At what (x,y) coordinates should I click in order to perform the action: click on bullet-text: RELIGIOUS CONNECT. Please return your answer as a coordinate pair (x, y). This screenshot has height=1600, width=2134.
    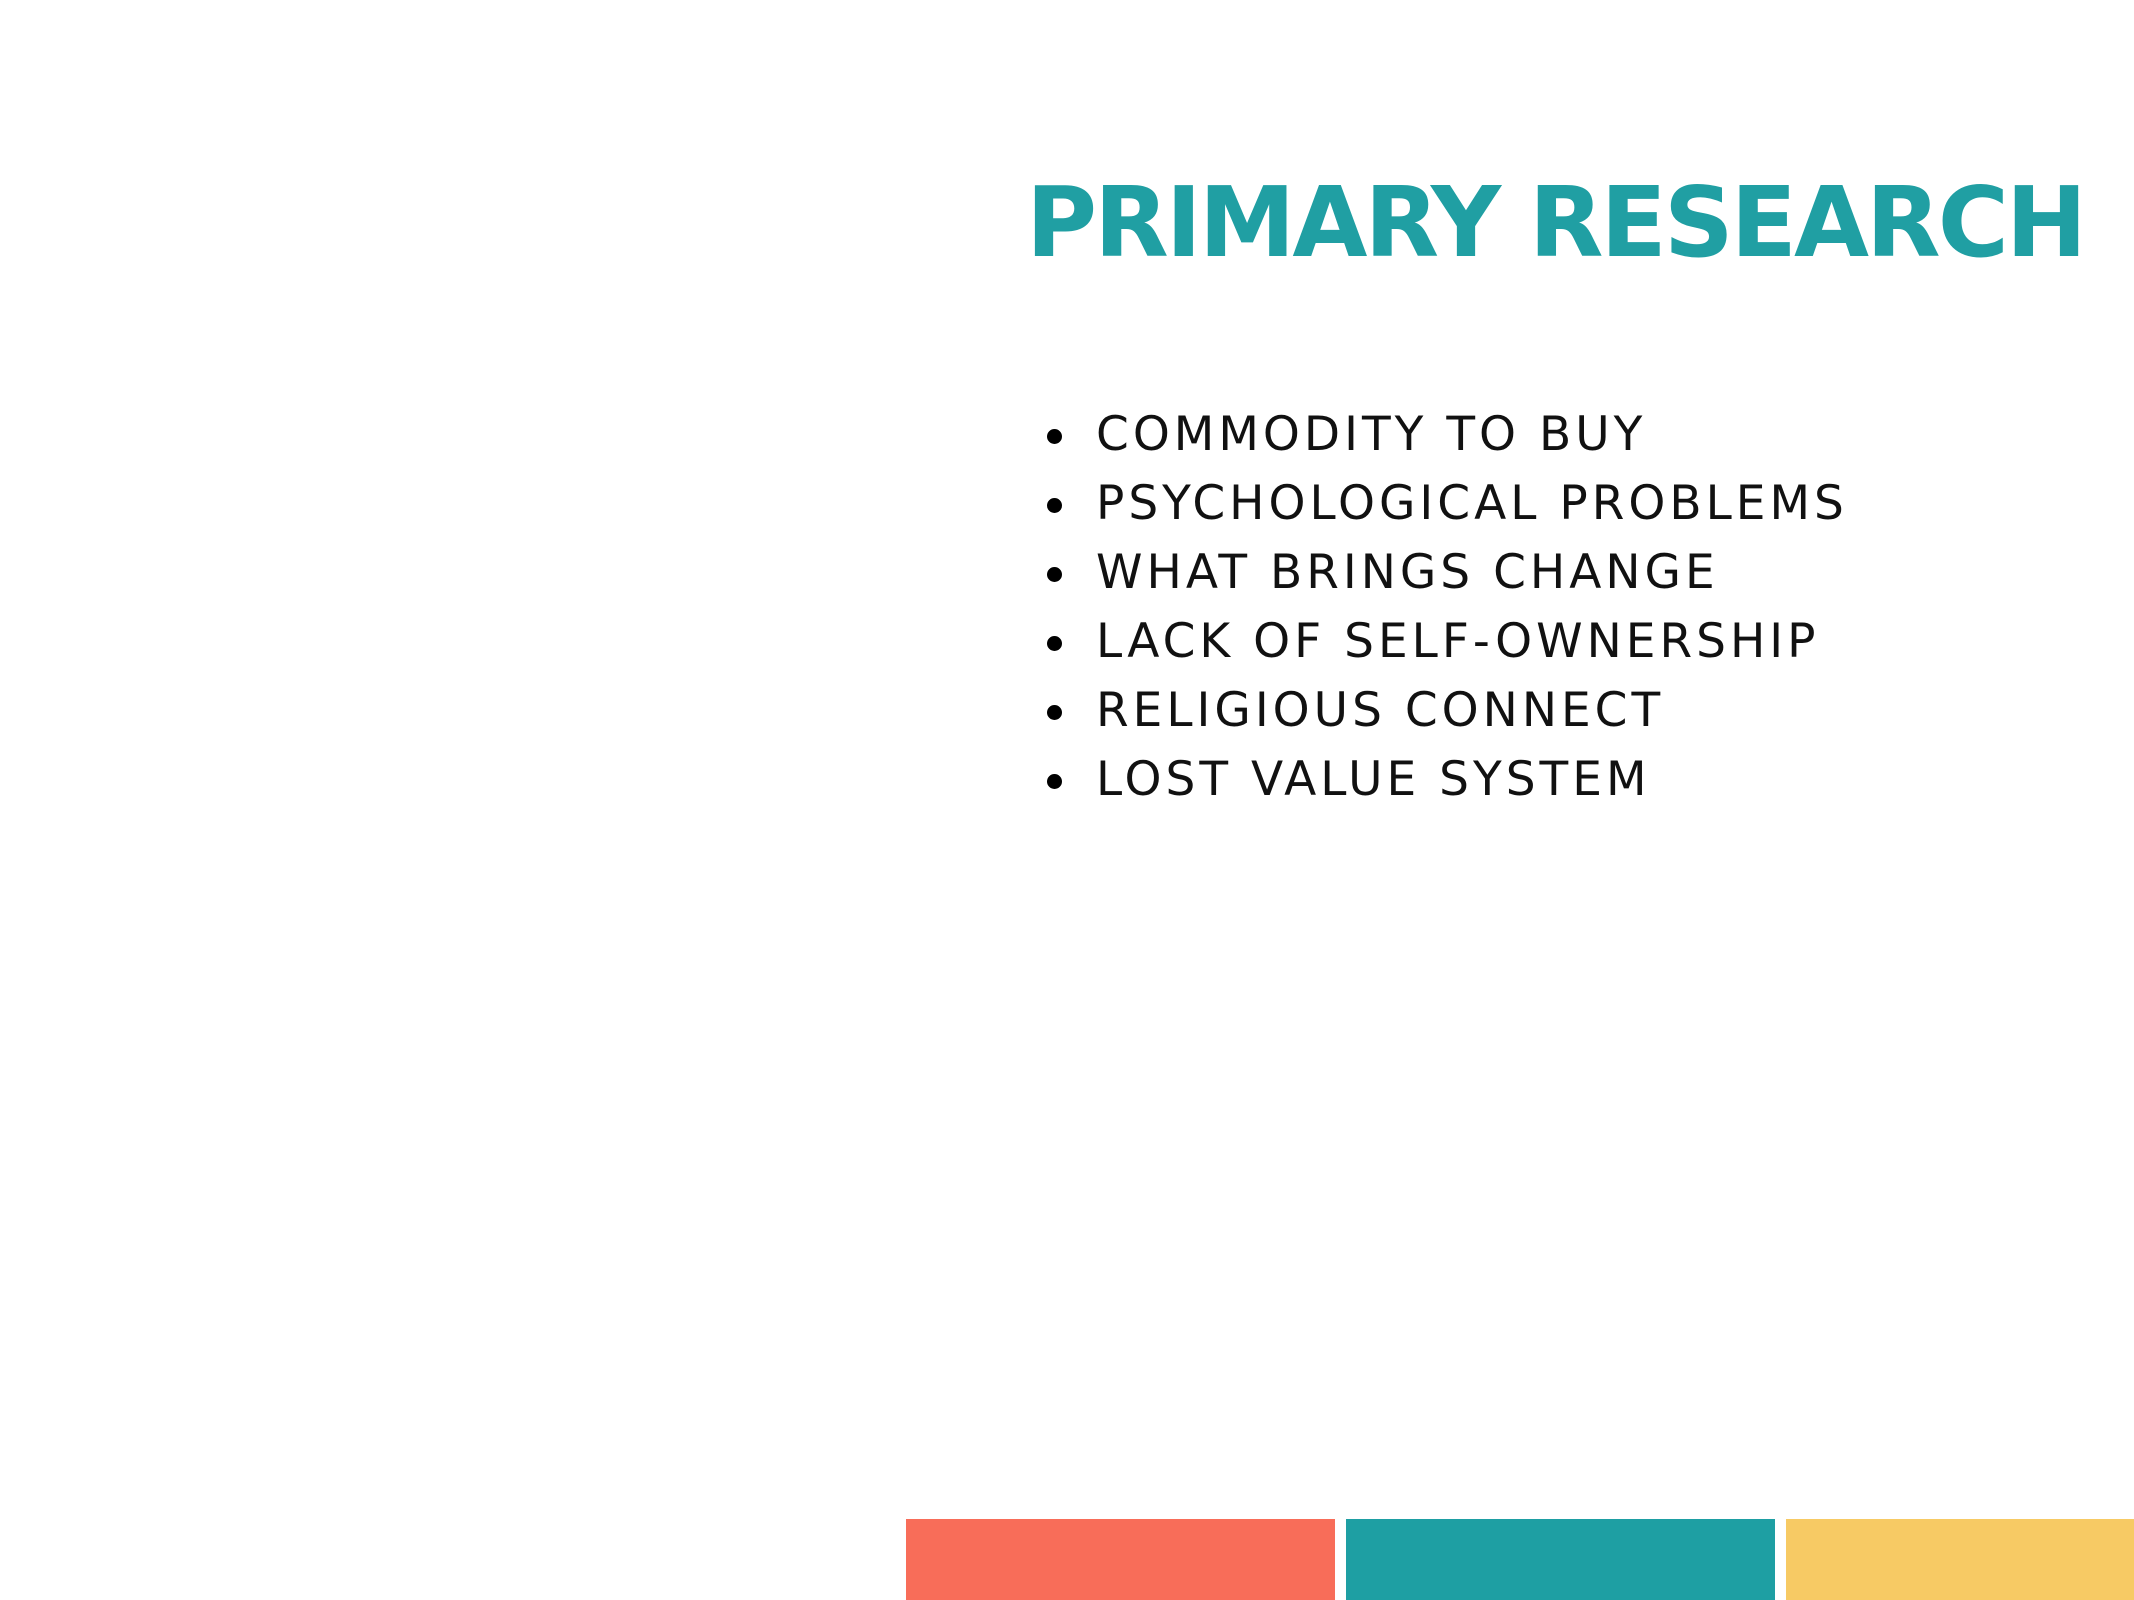
    Looking at the image, I should click on (1380, 710).